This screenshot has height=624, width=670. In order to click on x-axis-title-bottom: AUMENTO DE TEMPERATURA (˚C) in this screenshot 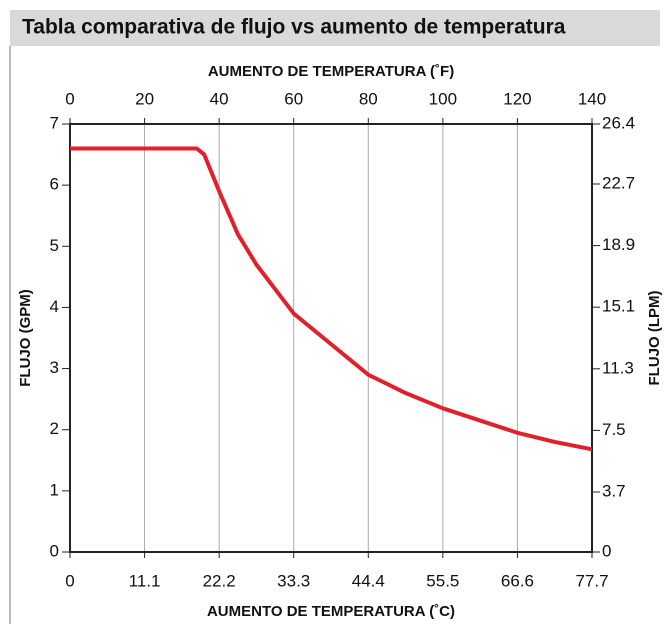, I will do `click(331, 611)`.